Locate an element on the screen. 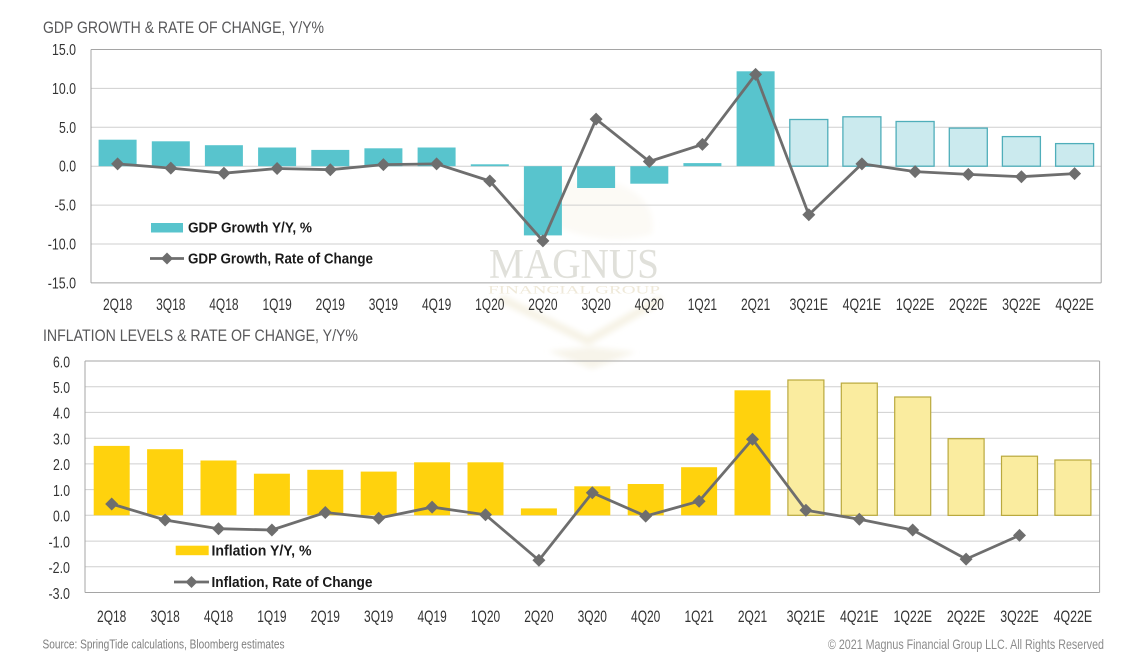  svg-text: -1.0 is located at coordinates (60, 542).